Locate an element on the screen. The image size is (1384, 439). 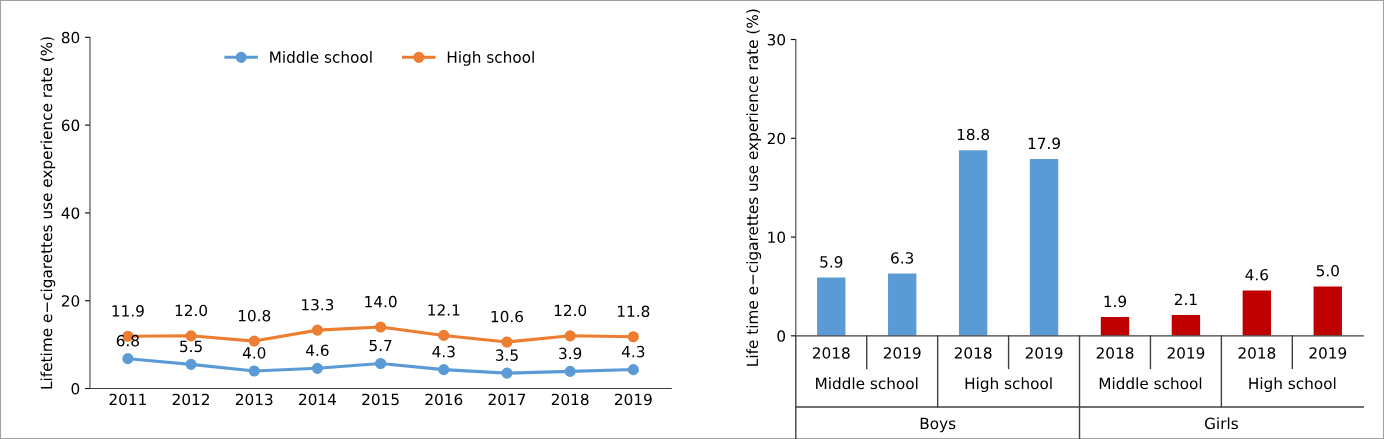
data-label: 12.1 is located at coordinates (444, 310).